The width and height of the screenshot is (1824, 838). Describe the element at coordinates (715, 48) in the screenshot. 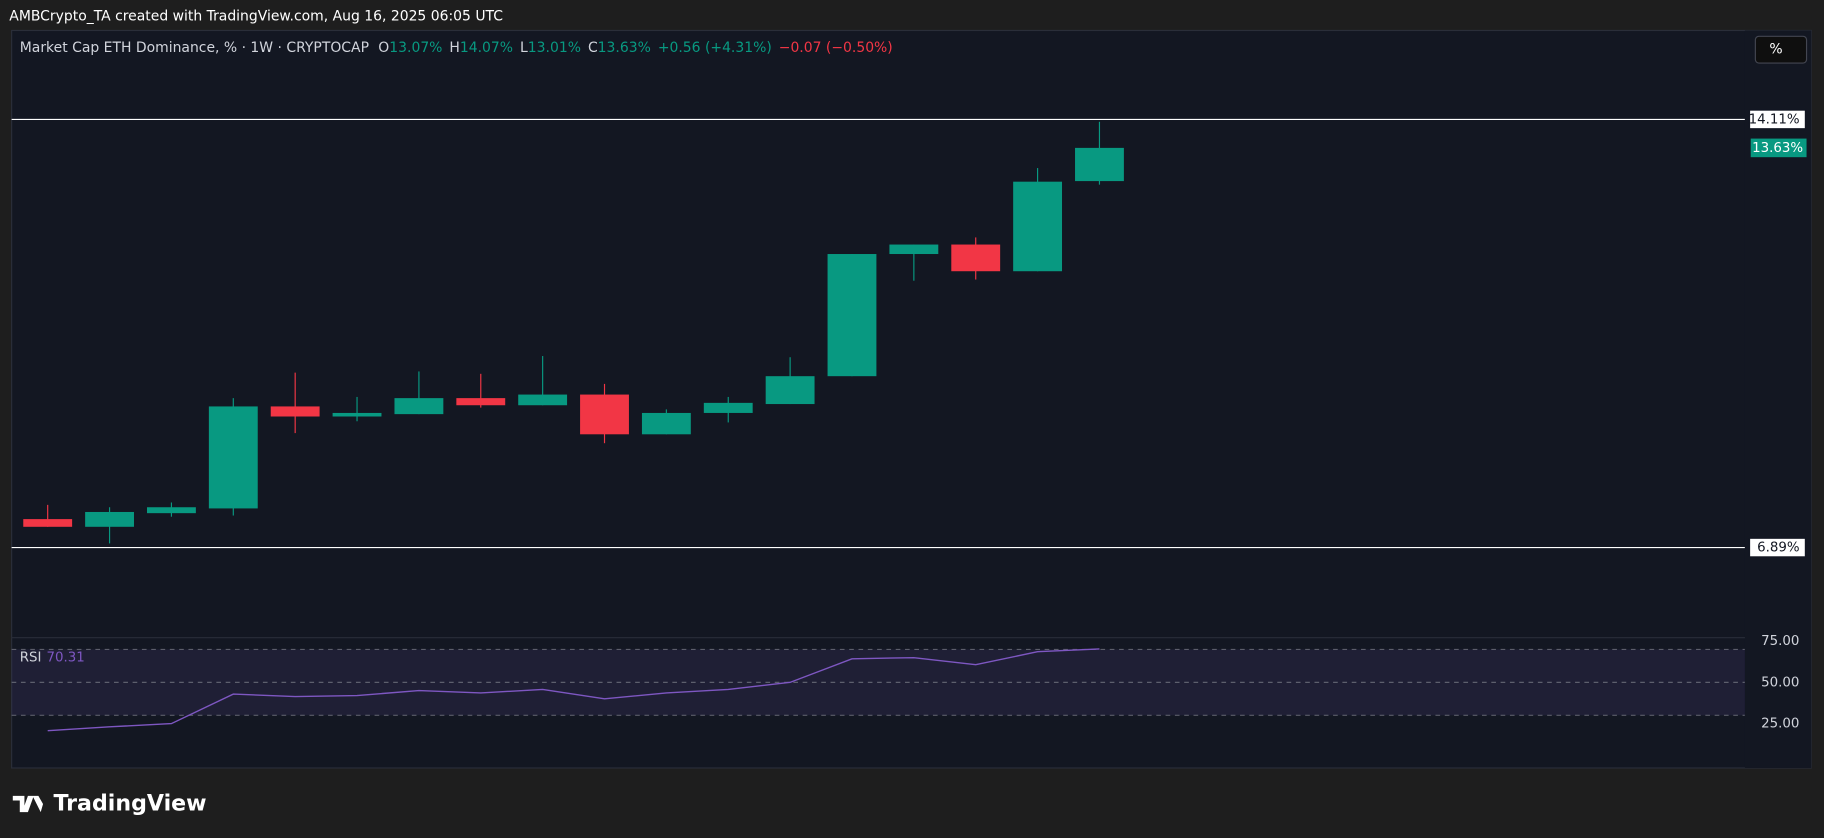

I see `legend-change: +0.56 (+4.31%)` at that location.